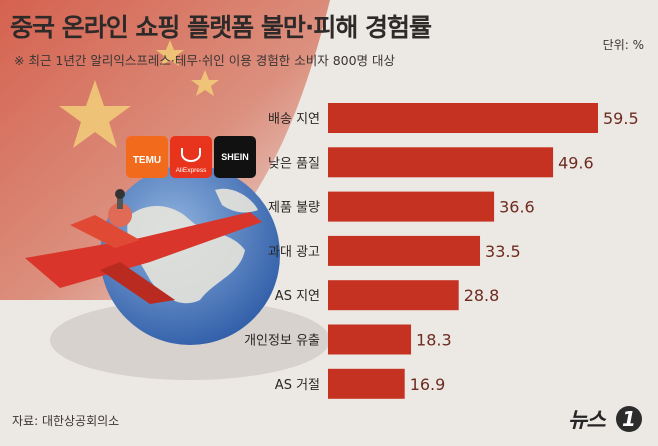 The image size is (658, 446). What do you see at coordinates (66, 421) in the screenshot?
I see `source-note: 자료: 대한상공회의소` at bounding box center [66, 421].